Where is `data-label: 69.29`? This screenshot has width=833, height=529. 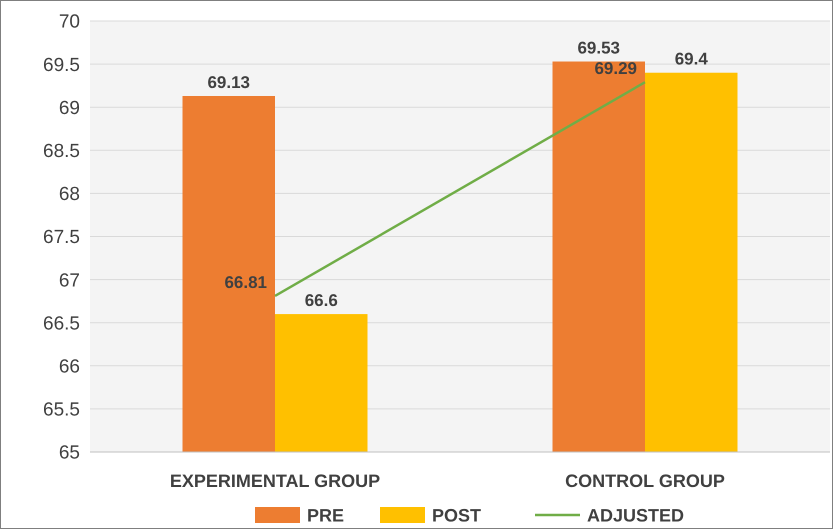 data-label: 69.29 is located at coordinates (615, 68).